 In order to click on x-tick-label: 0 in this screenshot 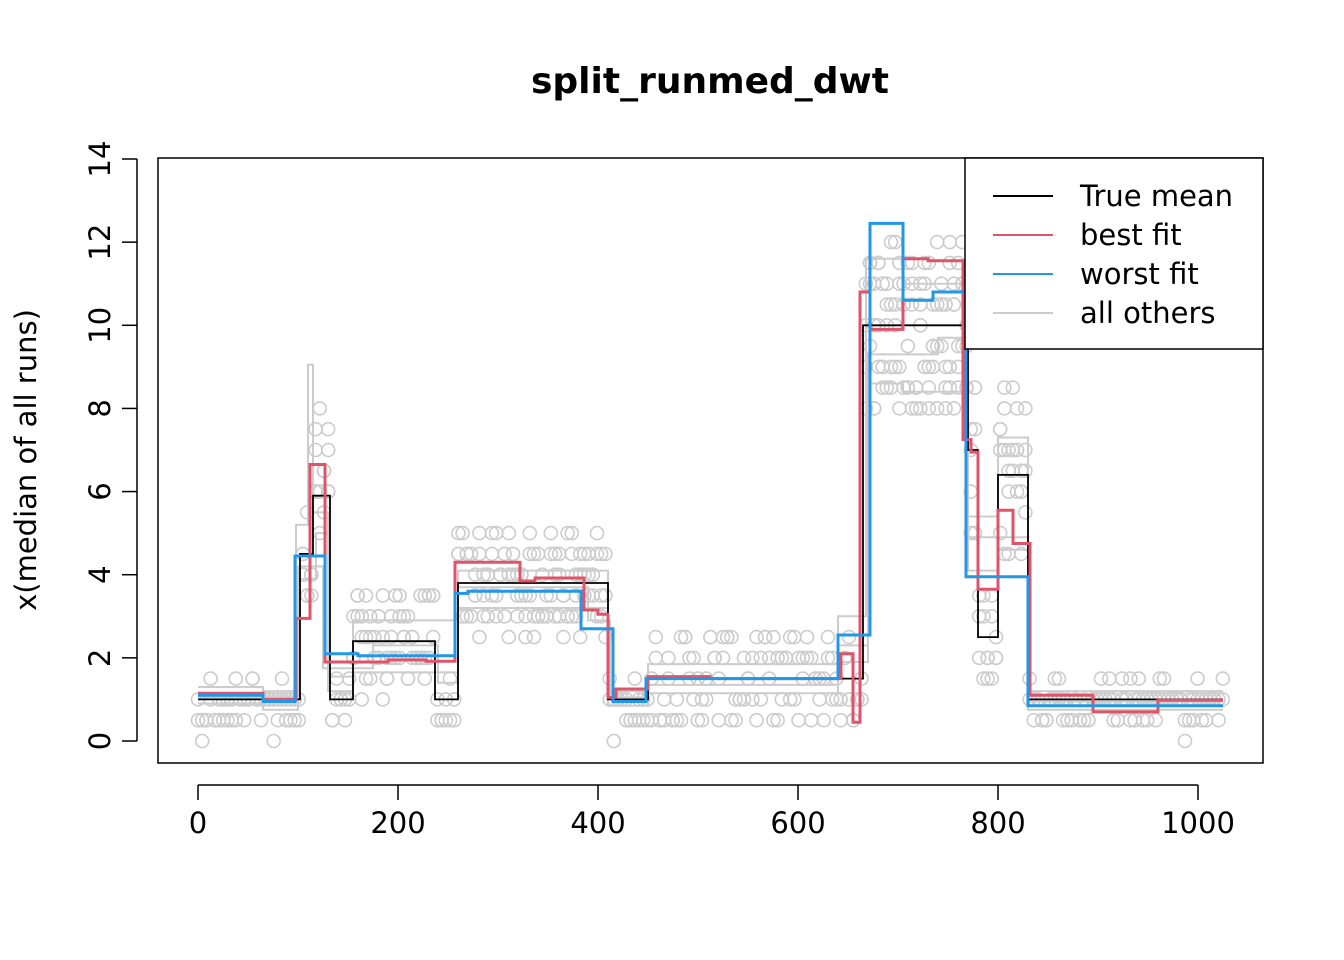, I will do `click(198, 823)`.